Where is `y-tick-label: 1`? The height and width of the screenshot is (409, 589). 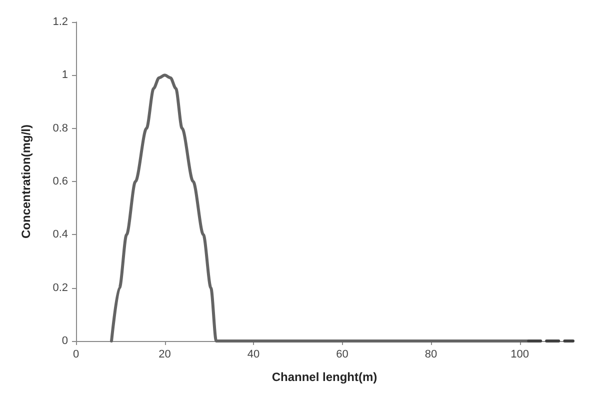
y-tick-label: 1 is located at coordinates (65, 75).